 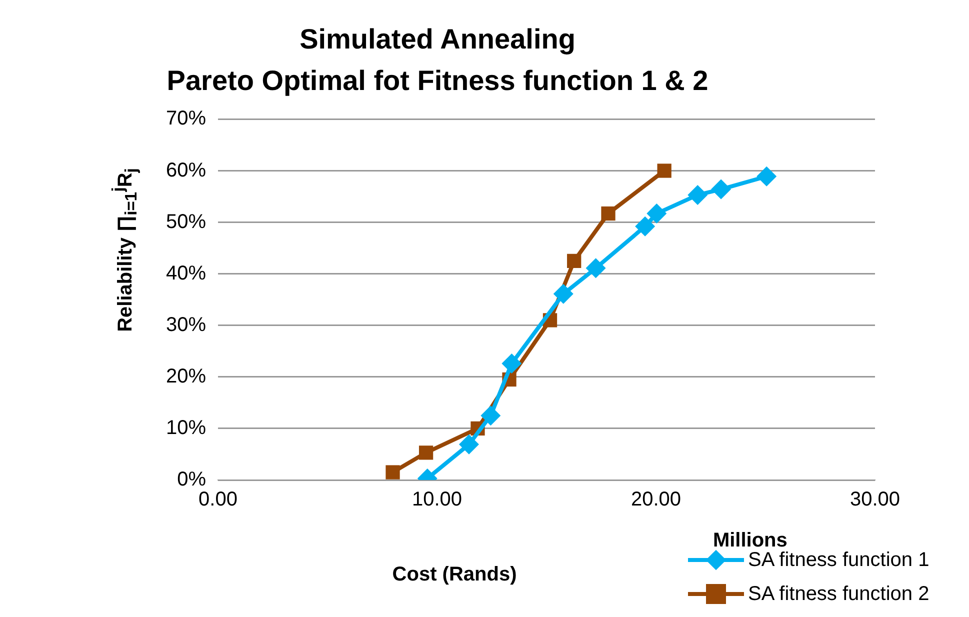 What do you see at coordinates (186, 273) in the screenshot?
I see `y-tick-label: 40%` at bounding box center [186, 273].